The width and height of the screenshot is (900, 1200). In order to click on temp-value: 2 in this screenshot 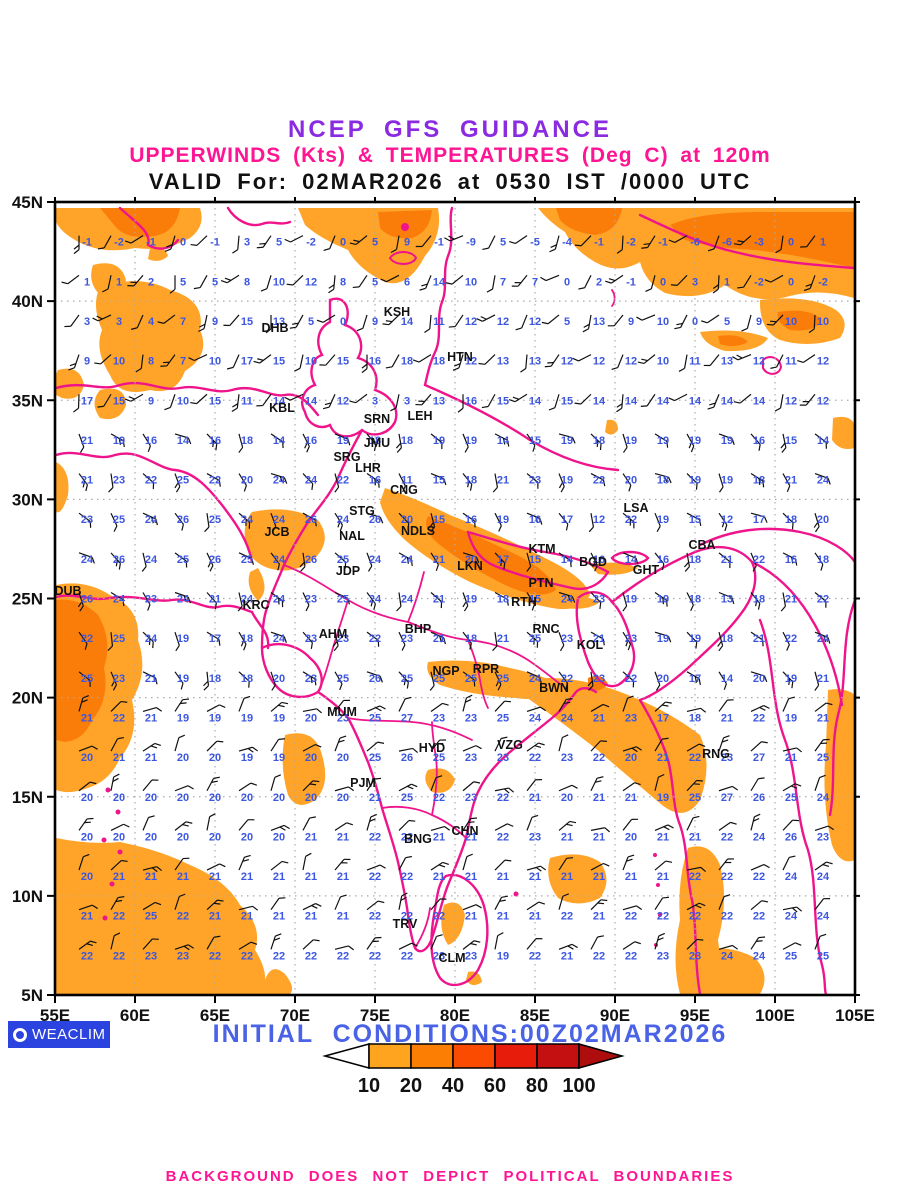, I will do `click(599, 282)`.